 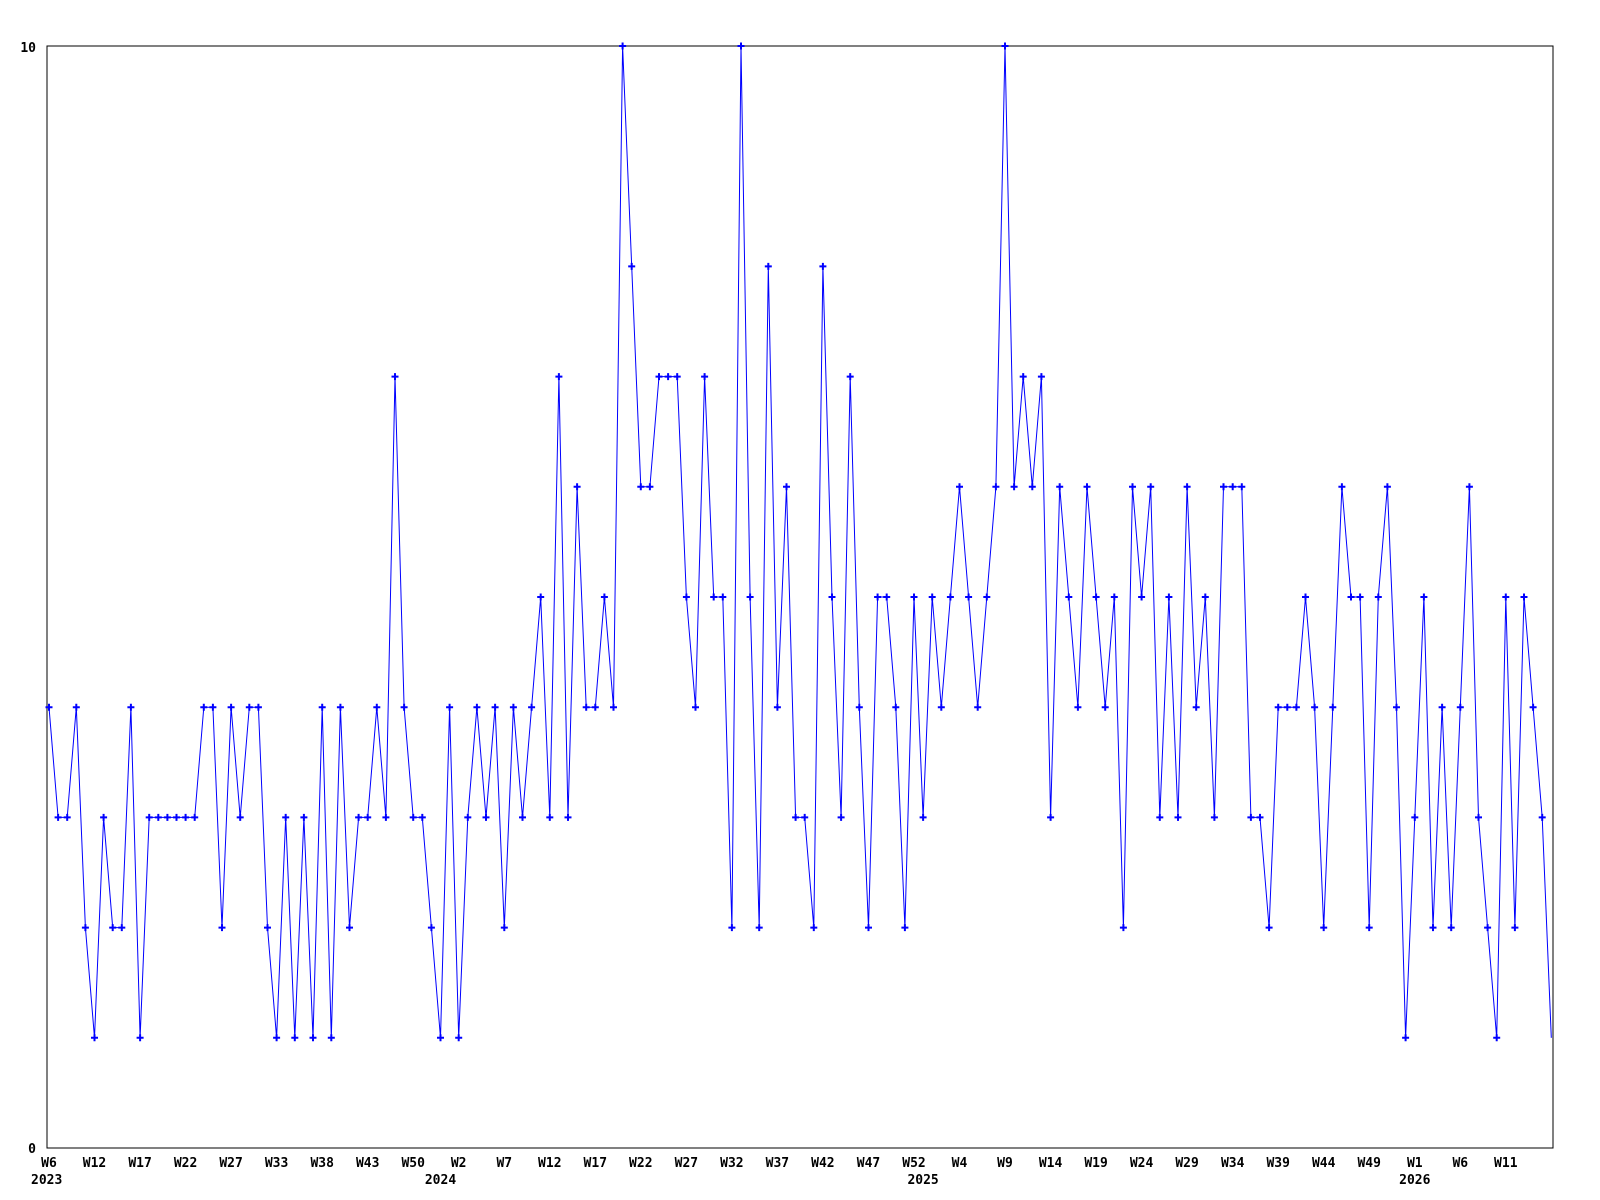 What do you see at coordinates (1324, 1163) in the screenshot?
I see `x-tick-label: W44` at bounding box center [1324, 1163].